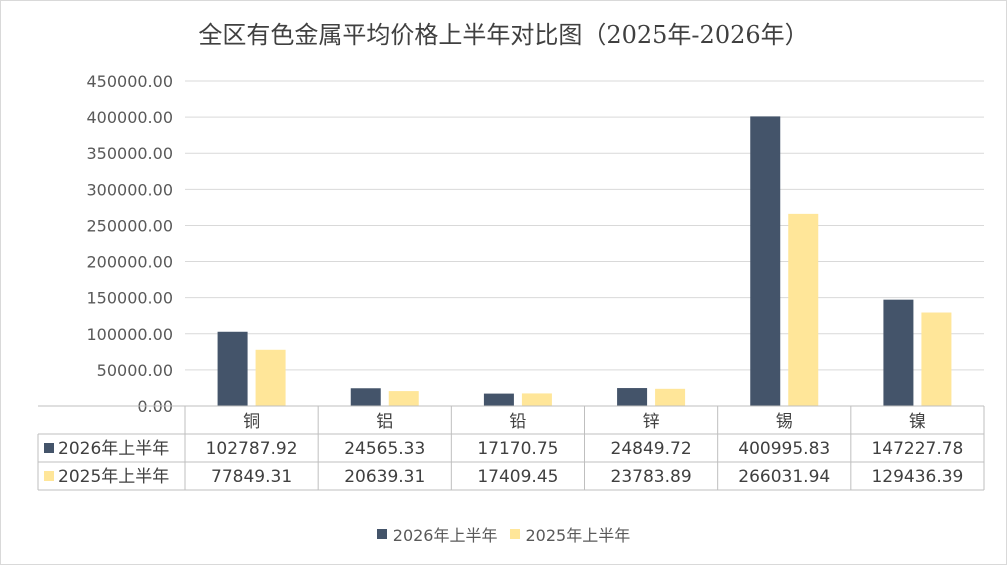 This screenshot has width=1007, height=565. Describe the element at coordinates (651, 449) in the screenshot. I see `table-cell-value: 24849.72` at that location.